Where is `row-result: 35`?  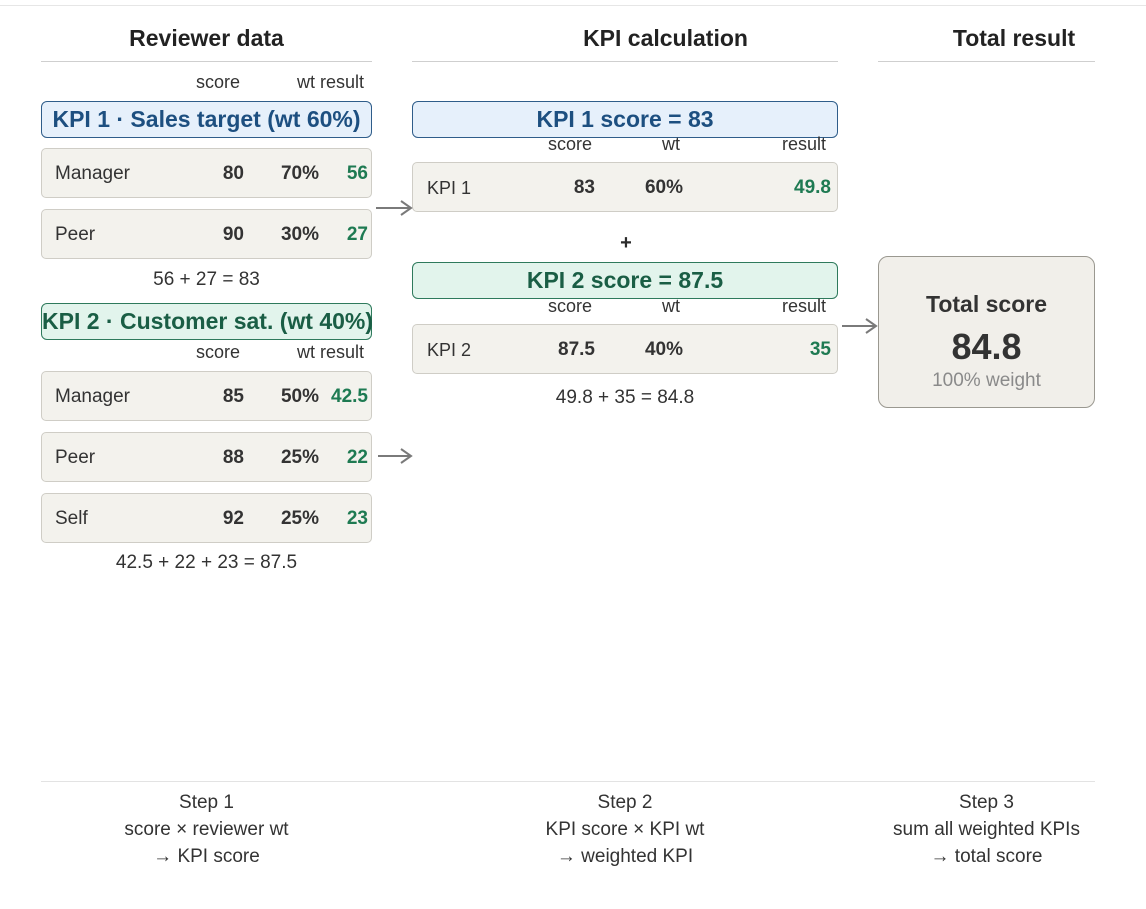 row-result: 35 is located at coordinates (820, 349).